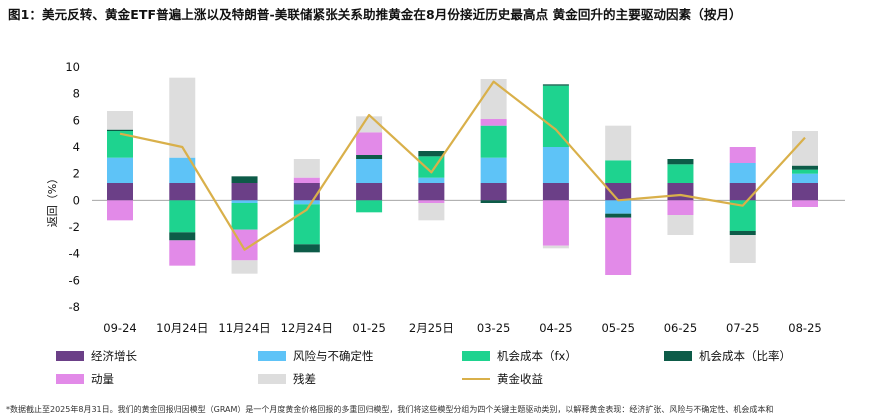  I want to click on legend-label-risk: 风险与不确定性, so click(333, 356).